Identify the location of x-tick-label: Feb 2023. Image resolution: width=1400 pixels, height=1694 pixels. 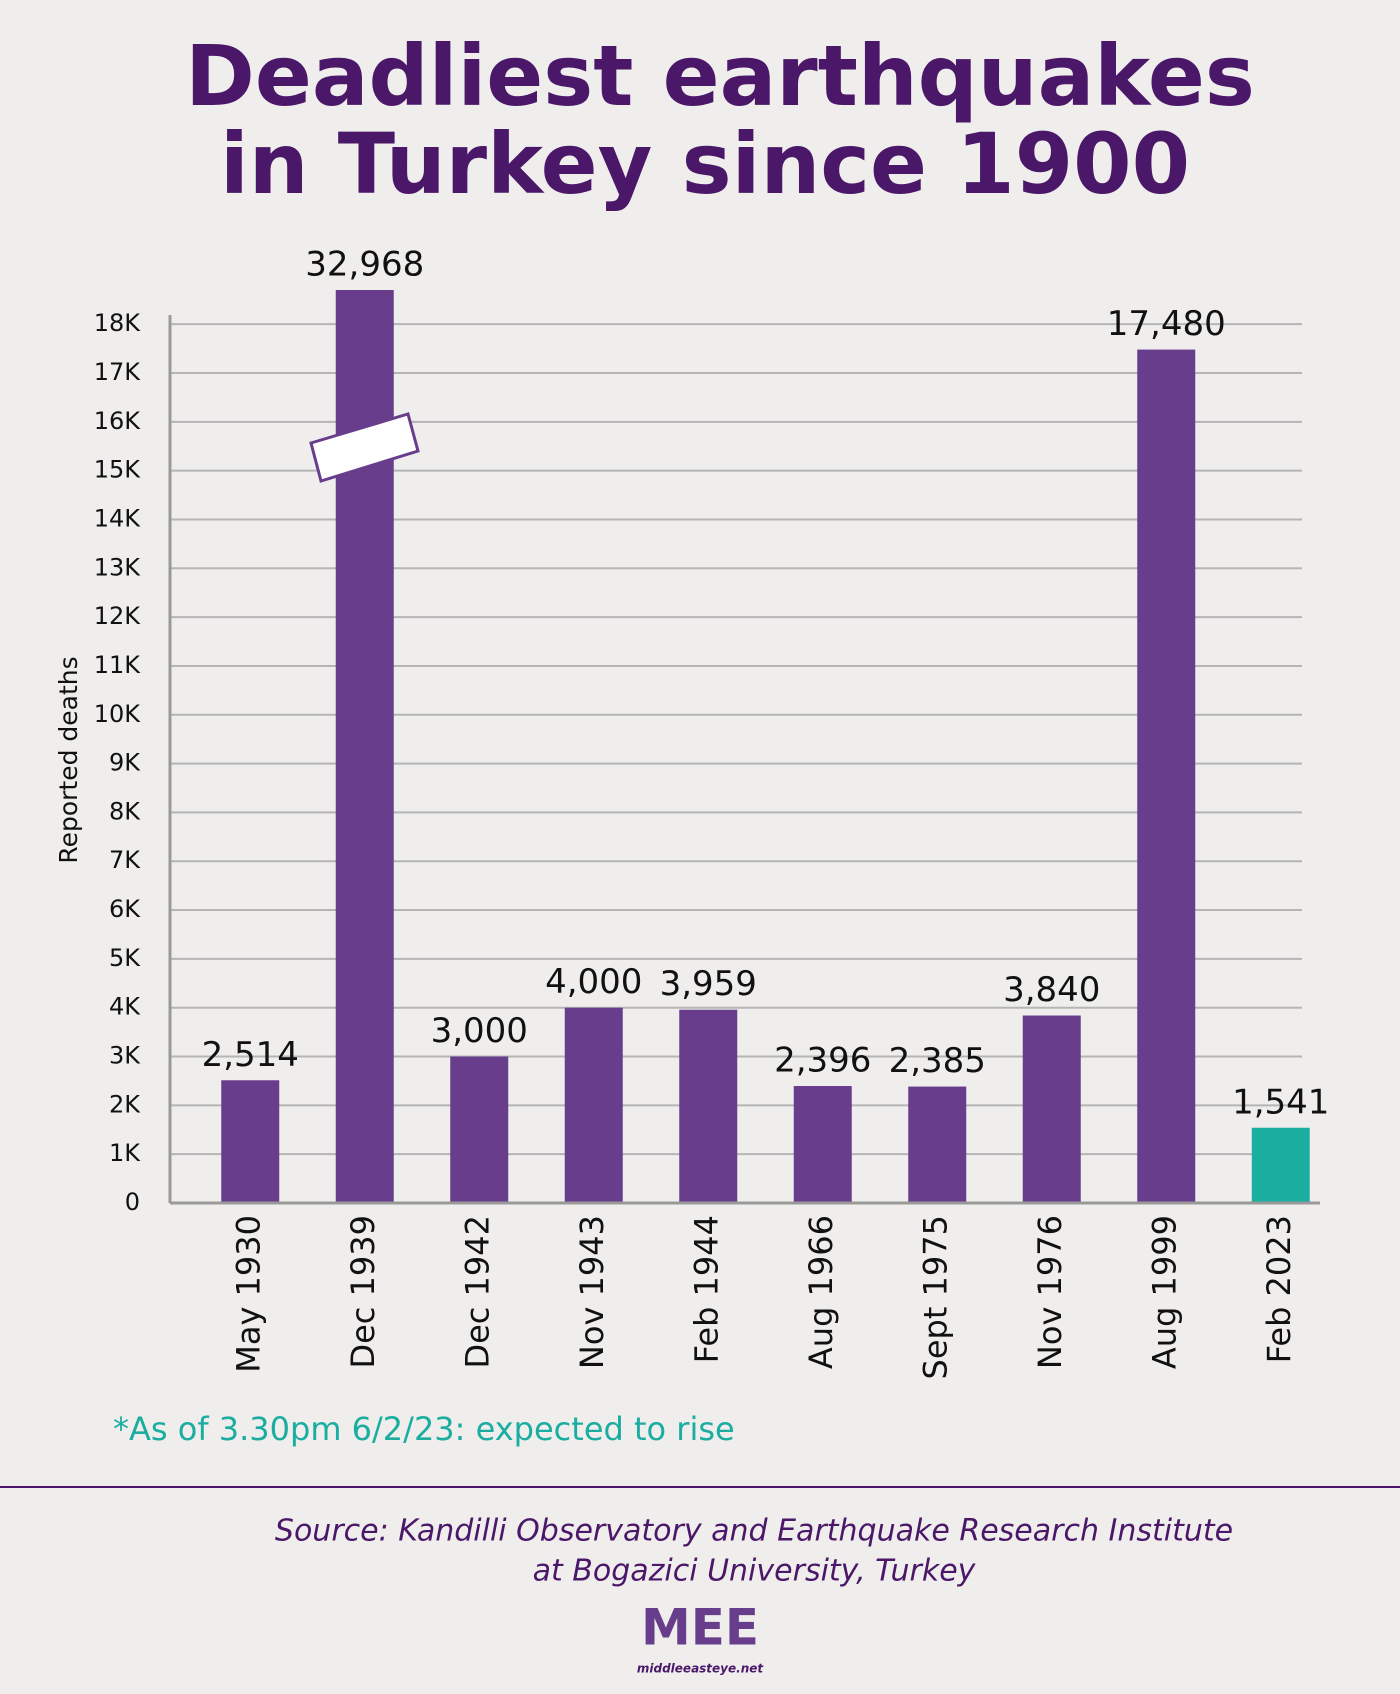
(1279, 1289).